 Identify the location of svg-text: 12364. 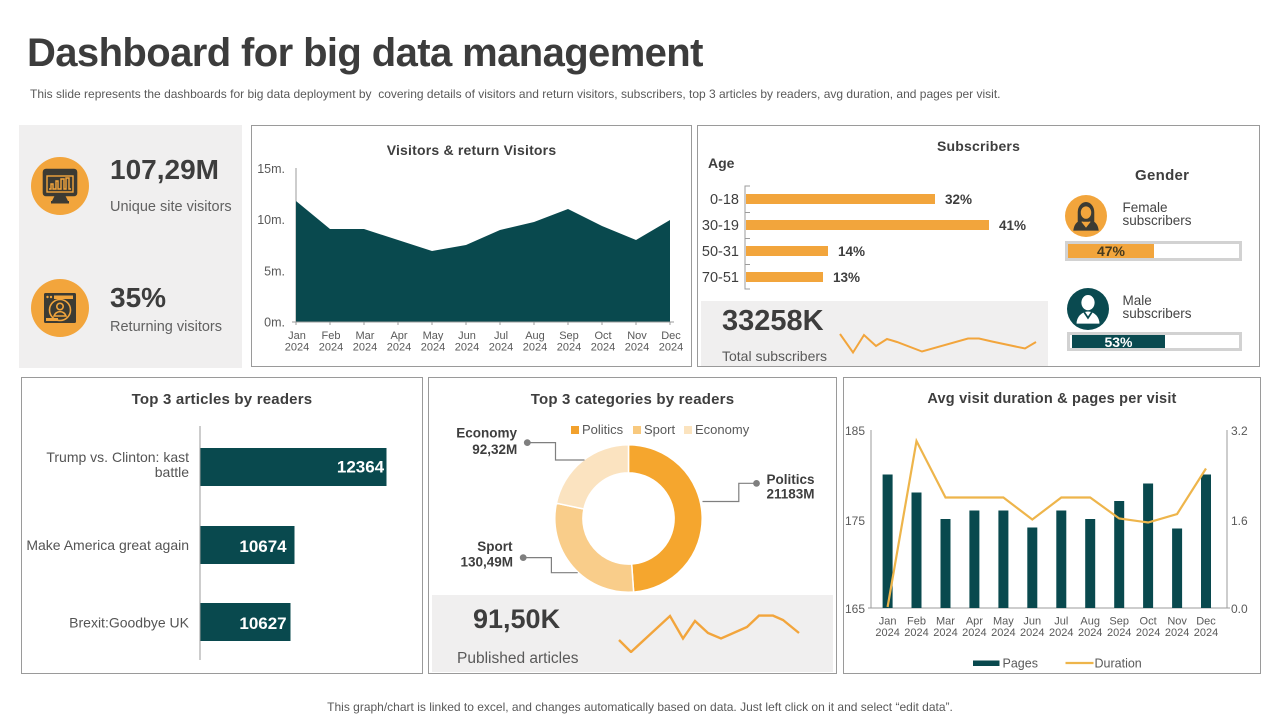
(361, 467).